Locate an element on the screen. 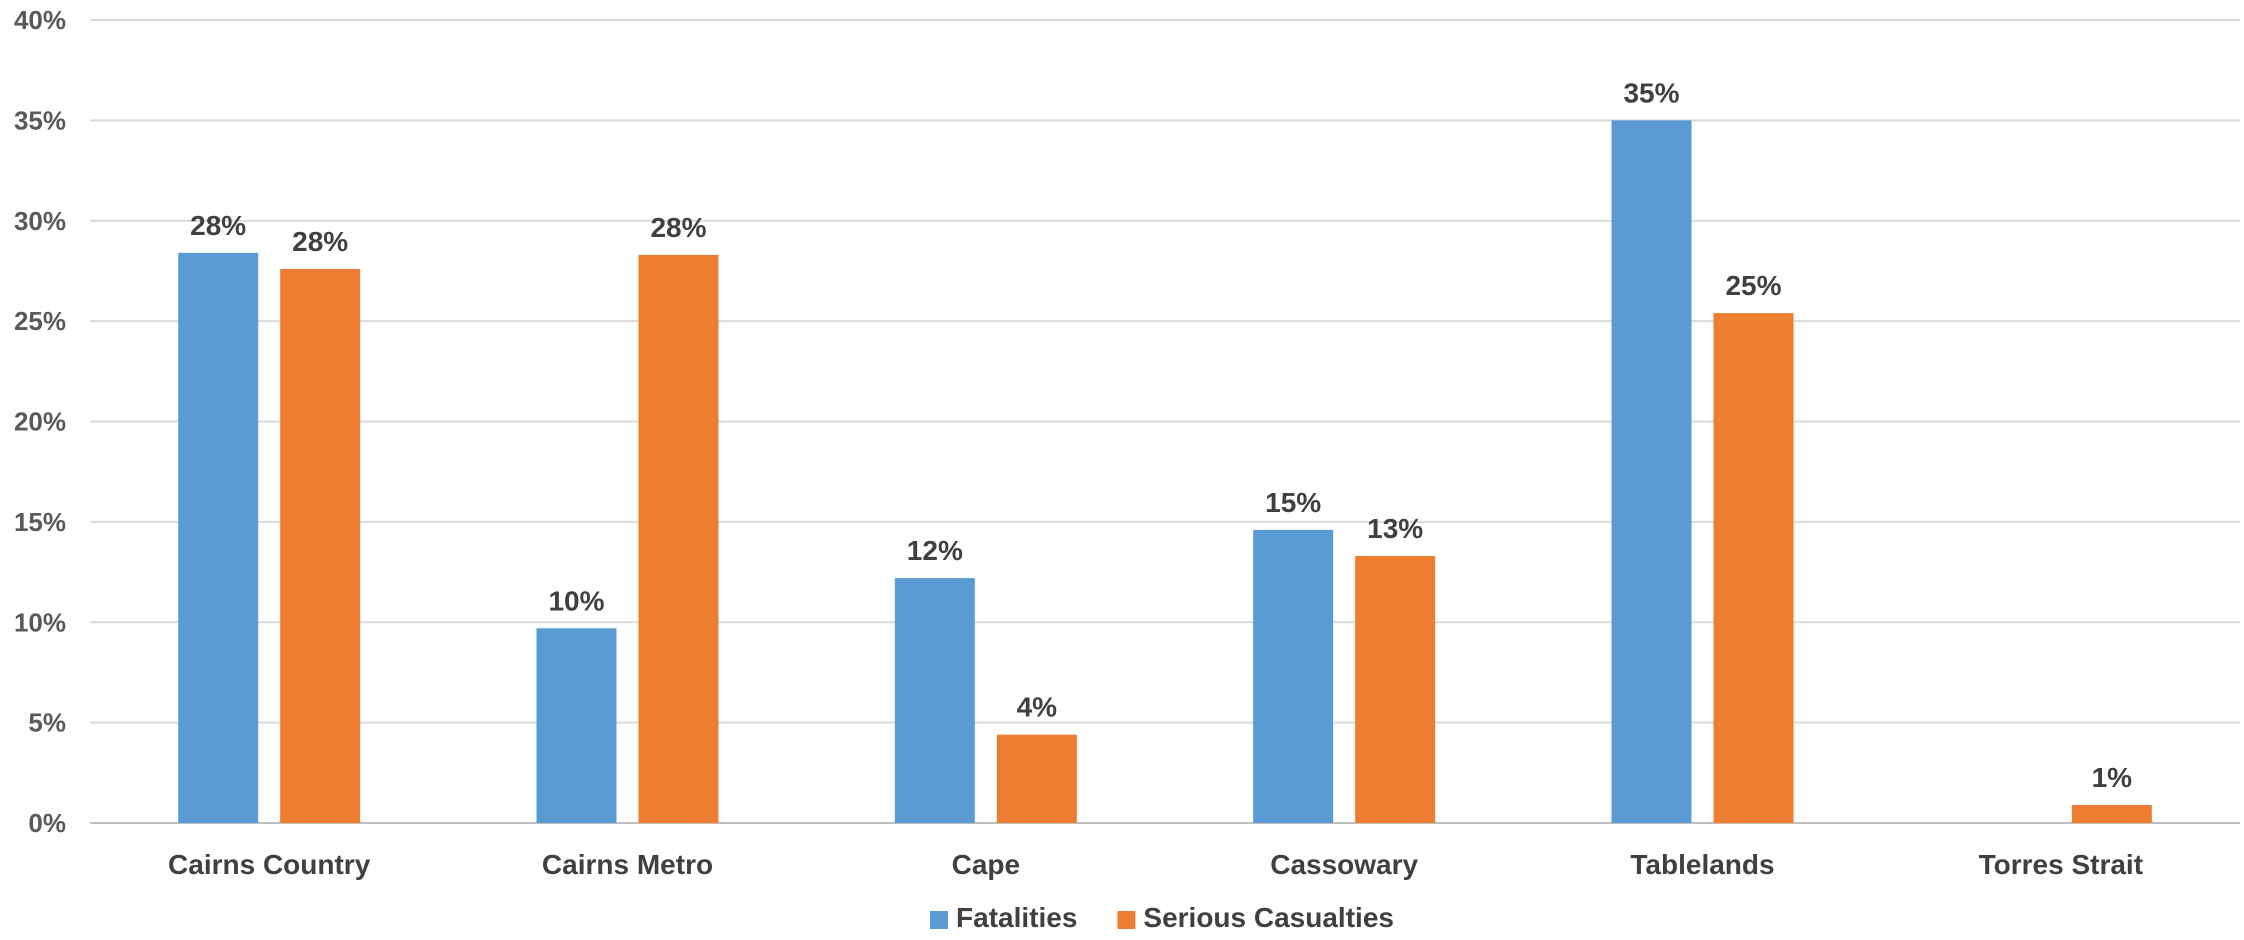  data-label: 10% is located at coordinates (576, 600).